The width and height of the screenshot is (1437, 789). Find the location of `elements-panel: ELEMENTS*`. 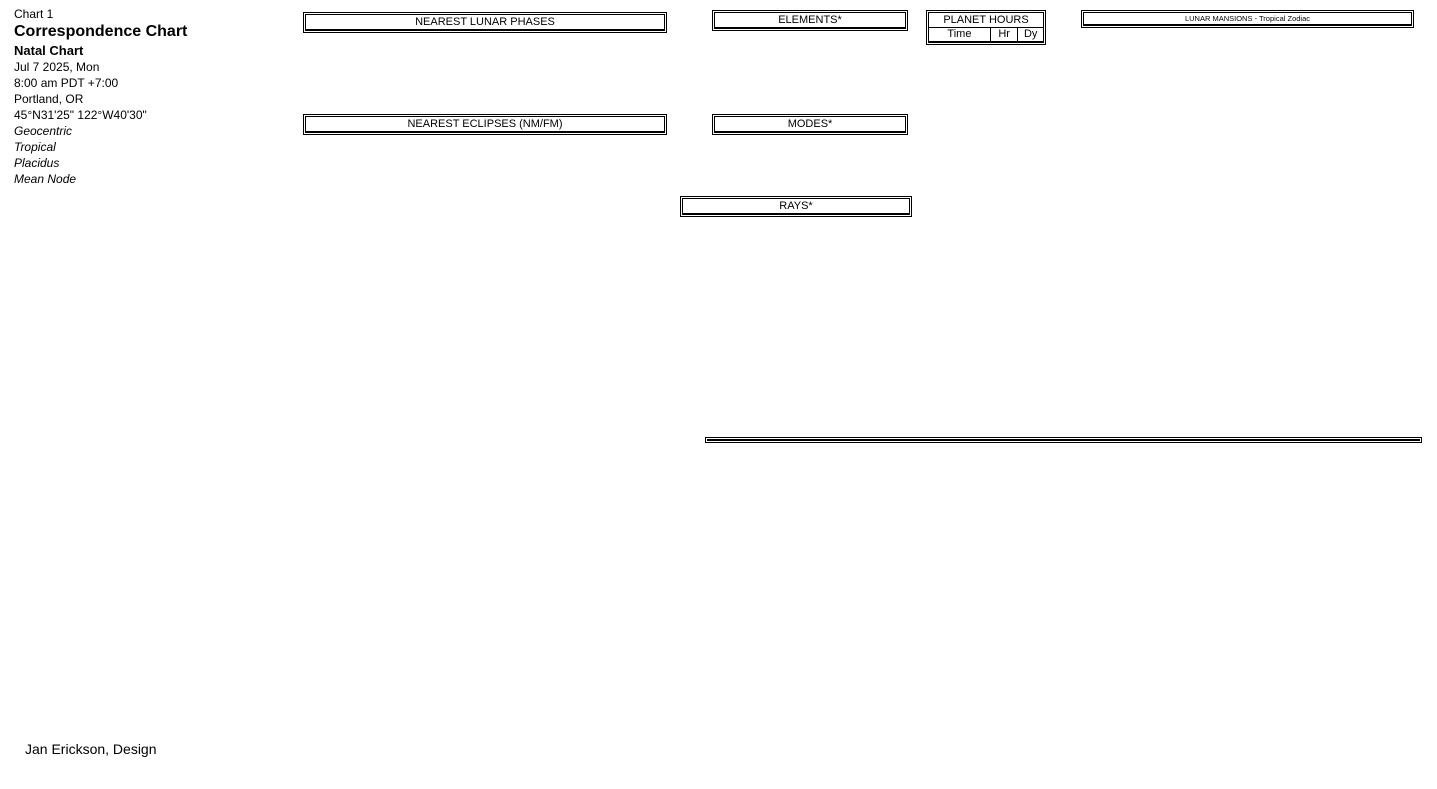

elements-panel: ELEMENTS* is located at coordinates (810, 20).